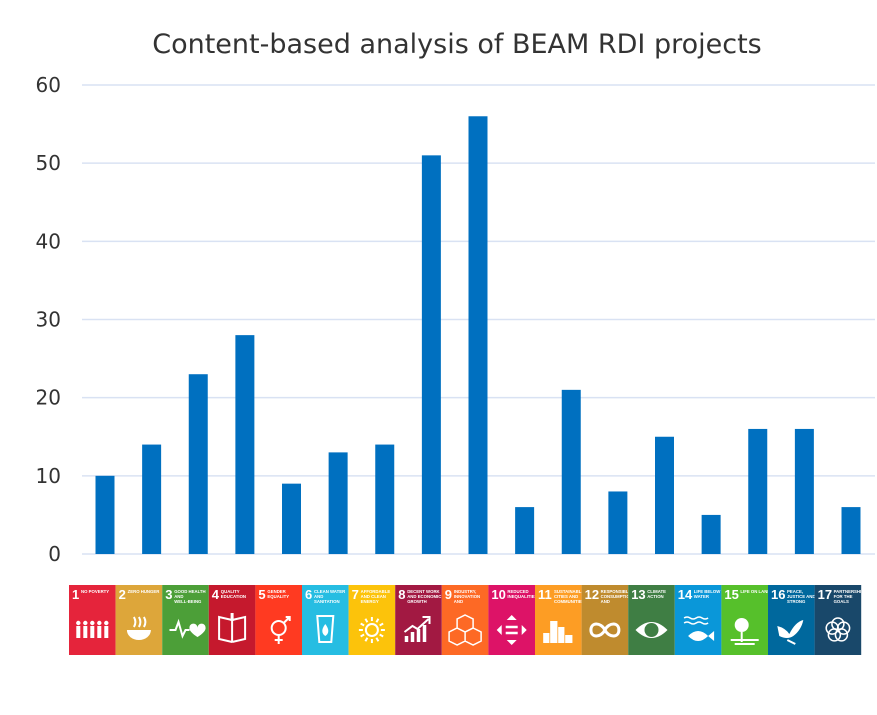 This screenshot has height=715, width=877. Describe the element at coordinates (48, 85) in the screenshot. I see `y-tick-label: 60` at that location.